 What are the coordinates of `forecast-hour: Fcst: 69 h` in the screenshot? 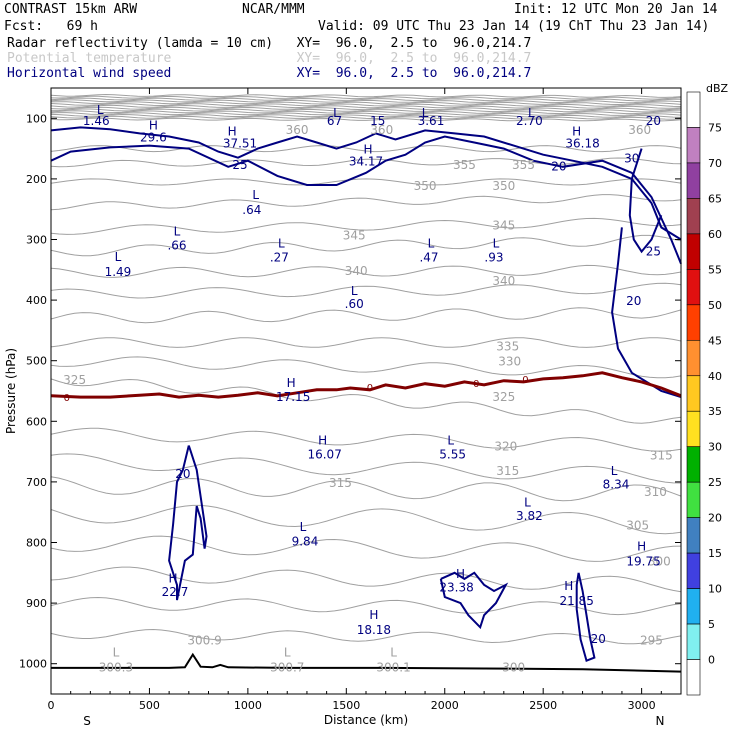 It's located at (51, 26).